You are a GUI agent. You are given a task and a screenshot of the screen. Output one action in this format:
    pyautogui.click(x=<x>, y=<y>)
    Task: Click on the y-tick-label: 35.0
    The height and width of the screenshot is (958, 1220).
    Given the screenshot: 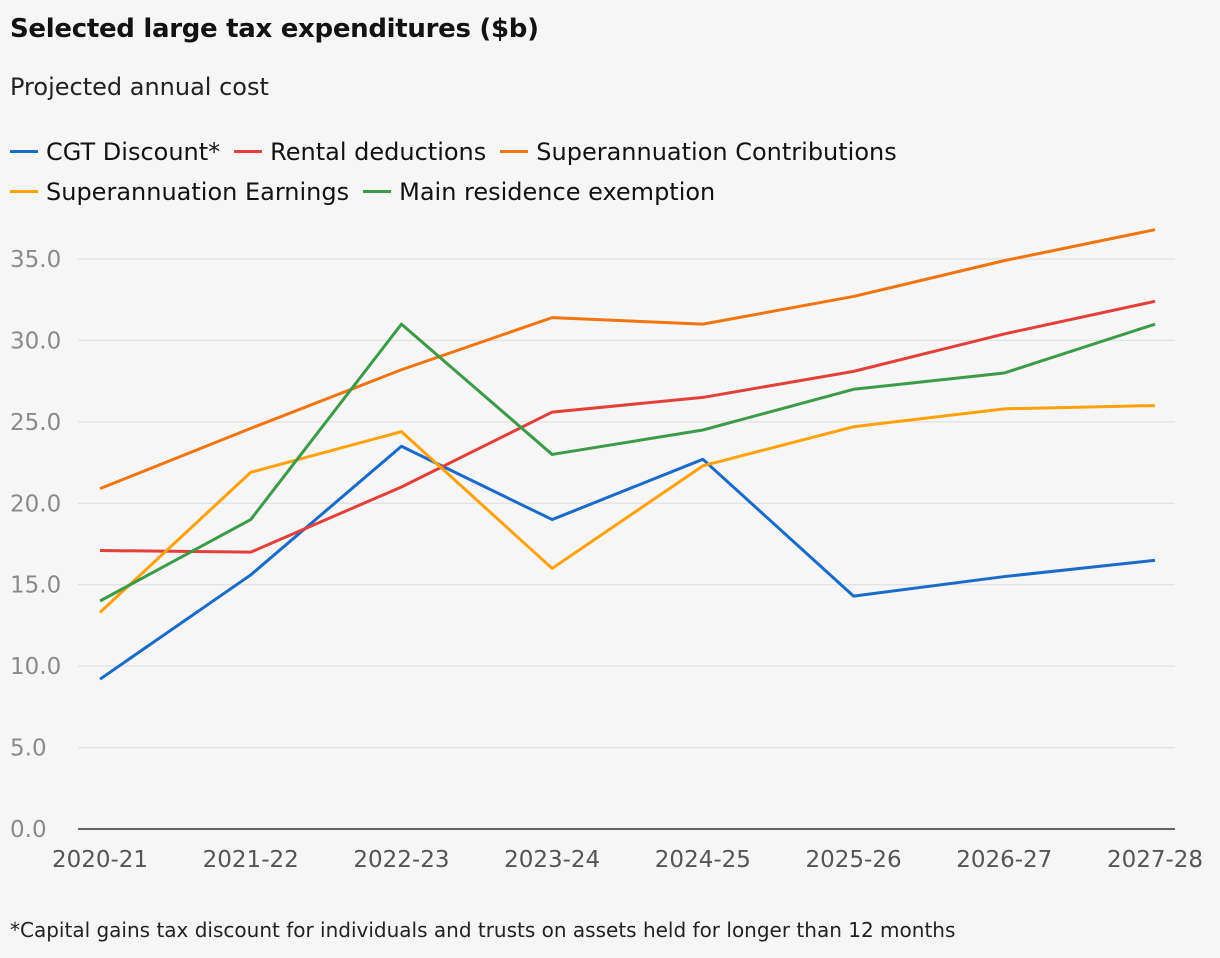 What is the action you would take?
    pyautogui.click(x=35, y=260)
    